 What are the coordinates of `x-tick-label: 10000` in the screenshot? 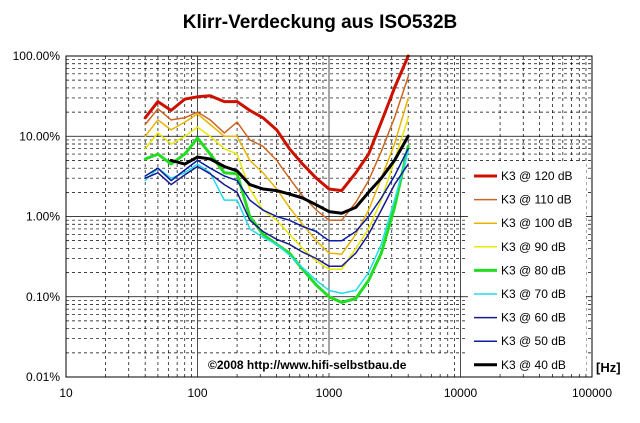 It's located at (461, 393).